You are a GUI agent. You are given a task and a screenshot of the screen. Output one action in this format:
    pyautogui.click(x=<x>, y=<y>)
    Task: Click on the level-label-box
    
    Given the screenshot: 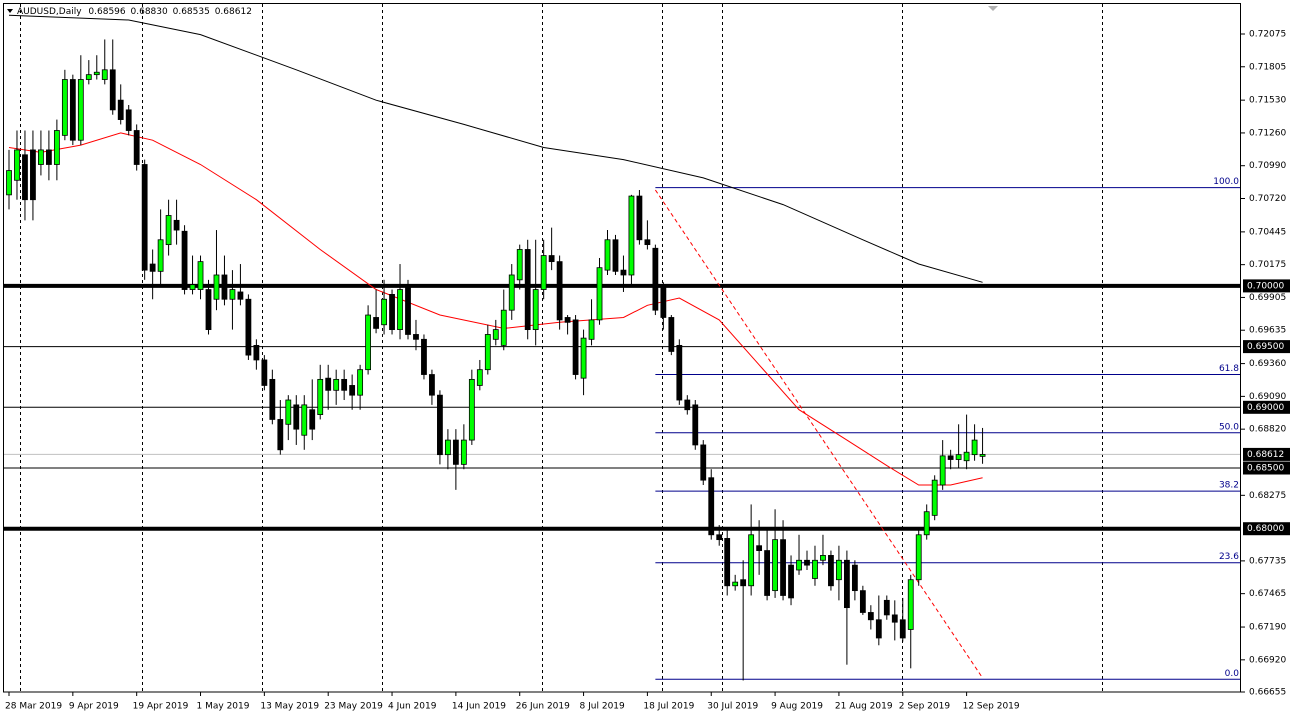 What is the action you would take?
    pyautogui.click(x=1266, y=529)
    